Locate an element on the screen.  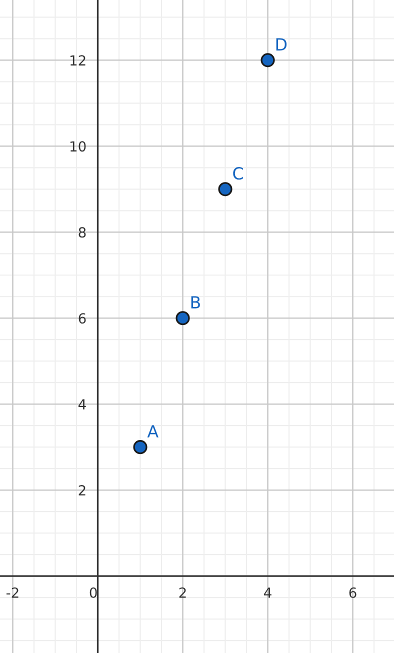
x-tick-label: 2 is located at coordinates (182, 592).